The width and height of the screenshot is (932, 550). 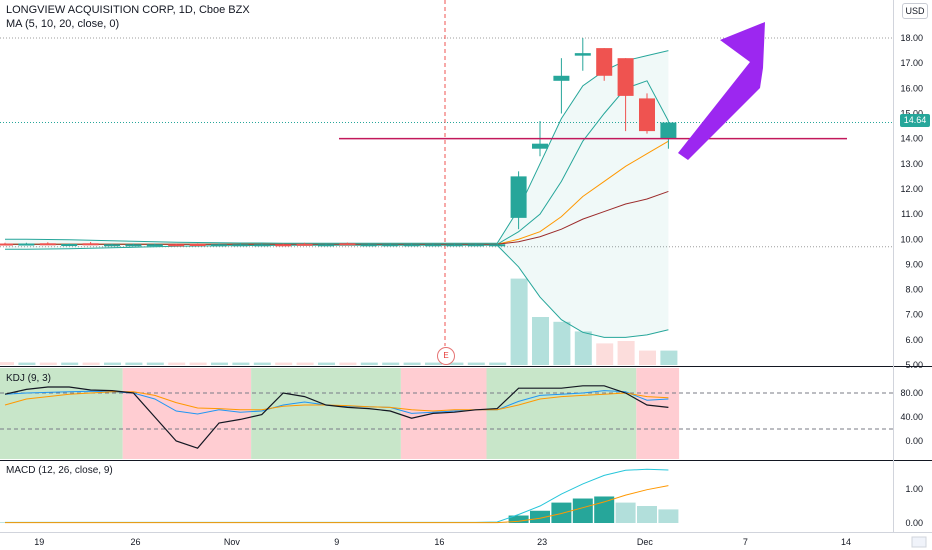 What do you see at coordinates (915, 11) in the screenshot?
I see `currency-badge: USD` at bounding box center [915, 11].